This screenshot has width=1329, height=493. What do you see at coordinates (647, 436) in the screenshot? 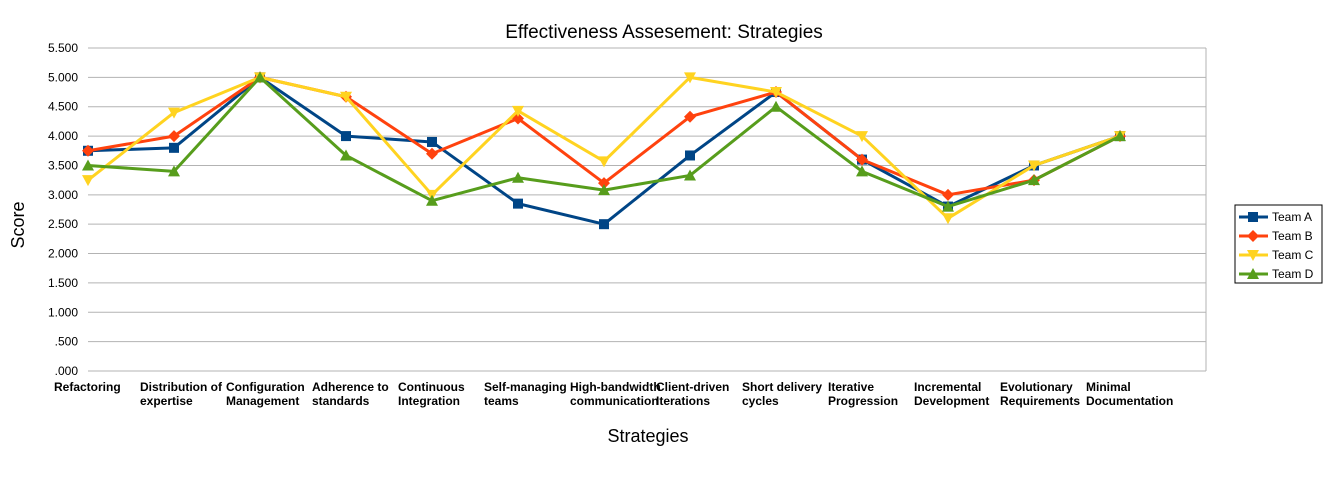
I see `x-axis-title: Strategies` at bounding box center [647, 436].